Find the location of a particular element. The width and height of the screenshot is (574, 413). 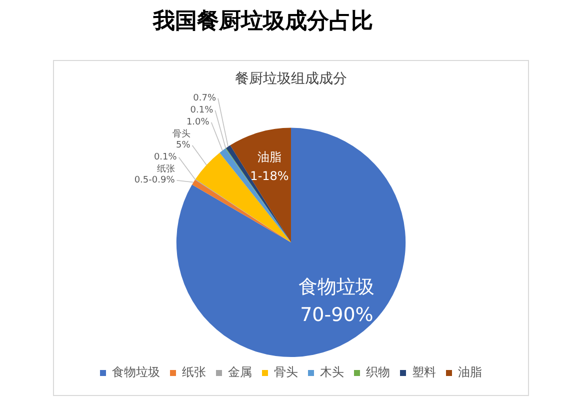

legend-label: 纸张 is located at coordinates (194, 372).